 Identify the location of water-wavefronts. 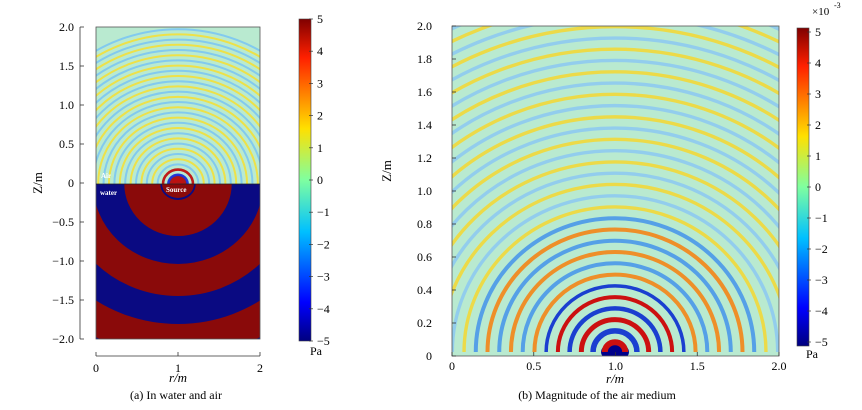
(178, 260).